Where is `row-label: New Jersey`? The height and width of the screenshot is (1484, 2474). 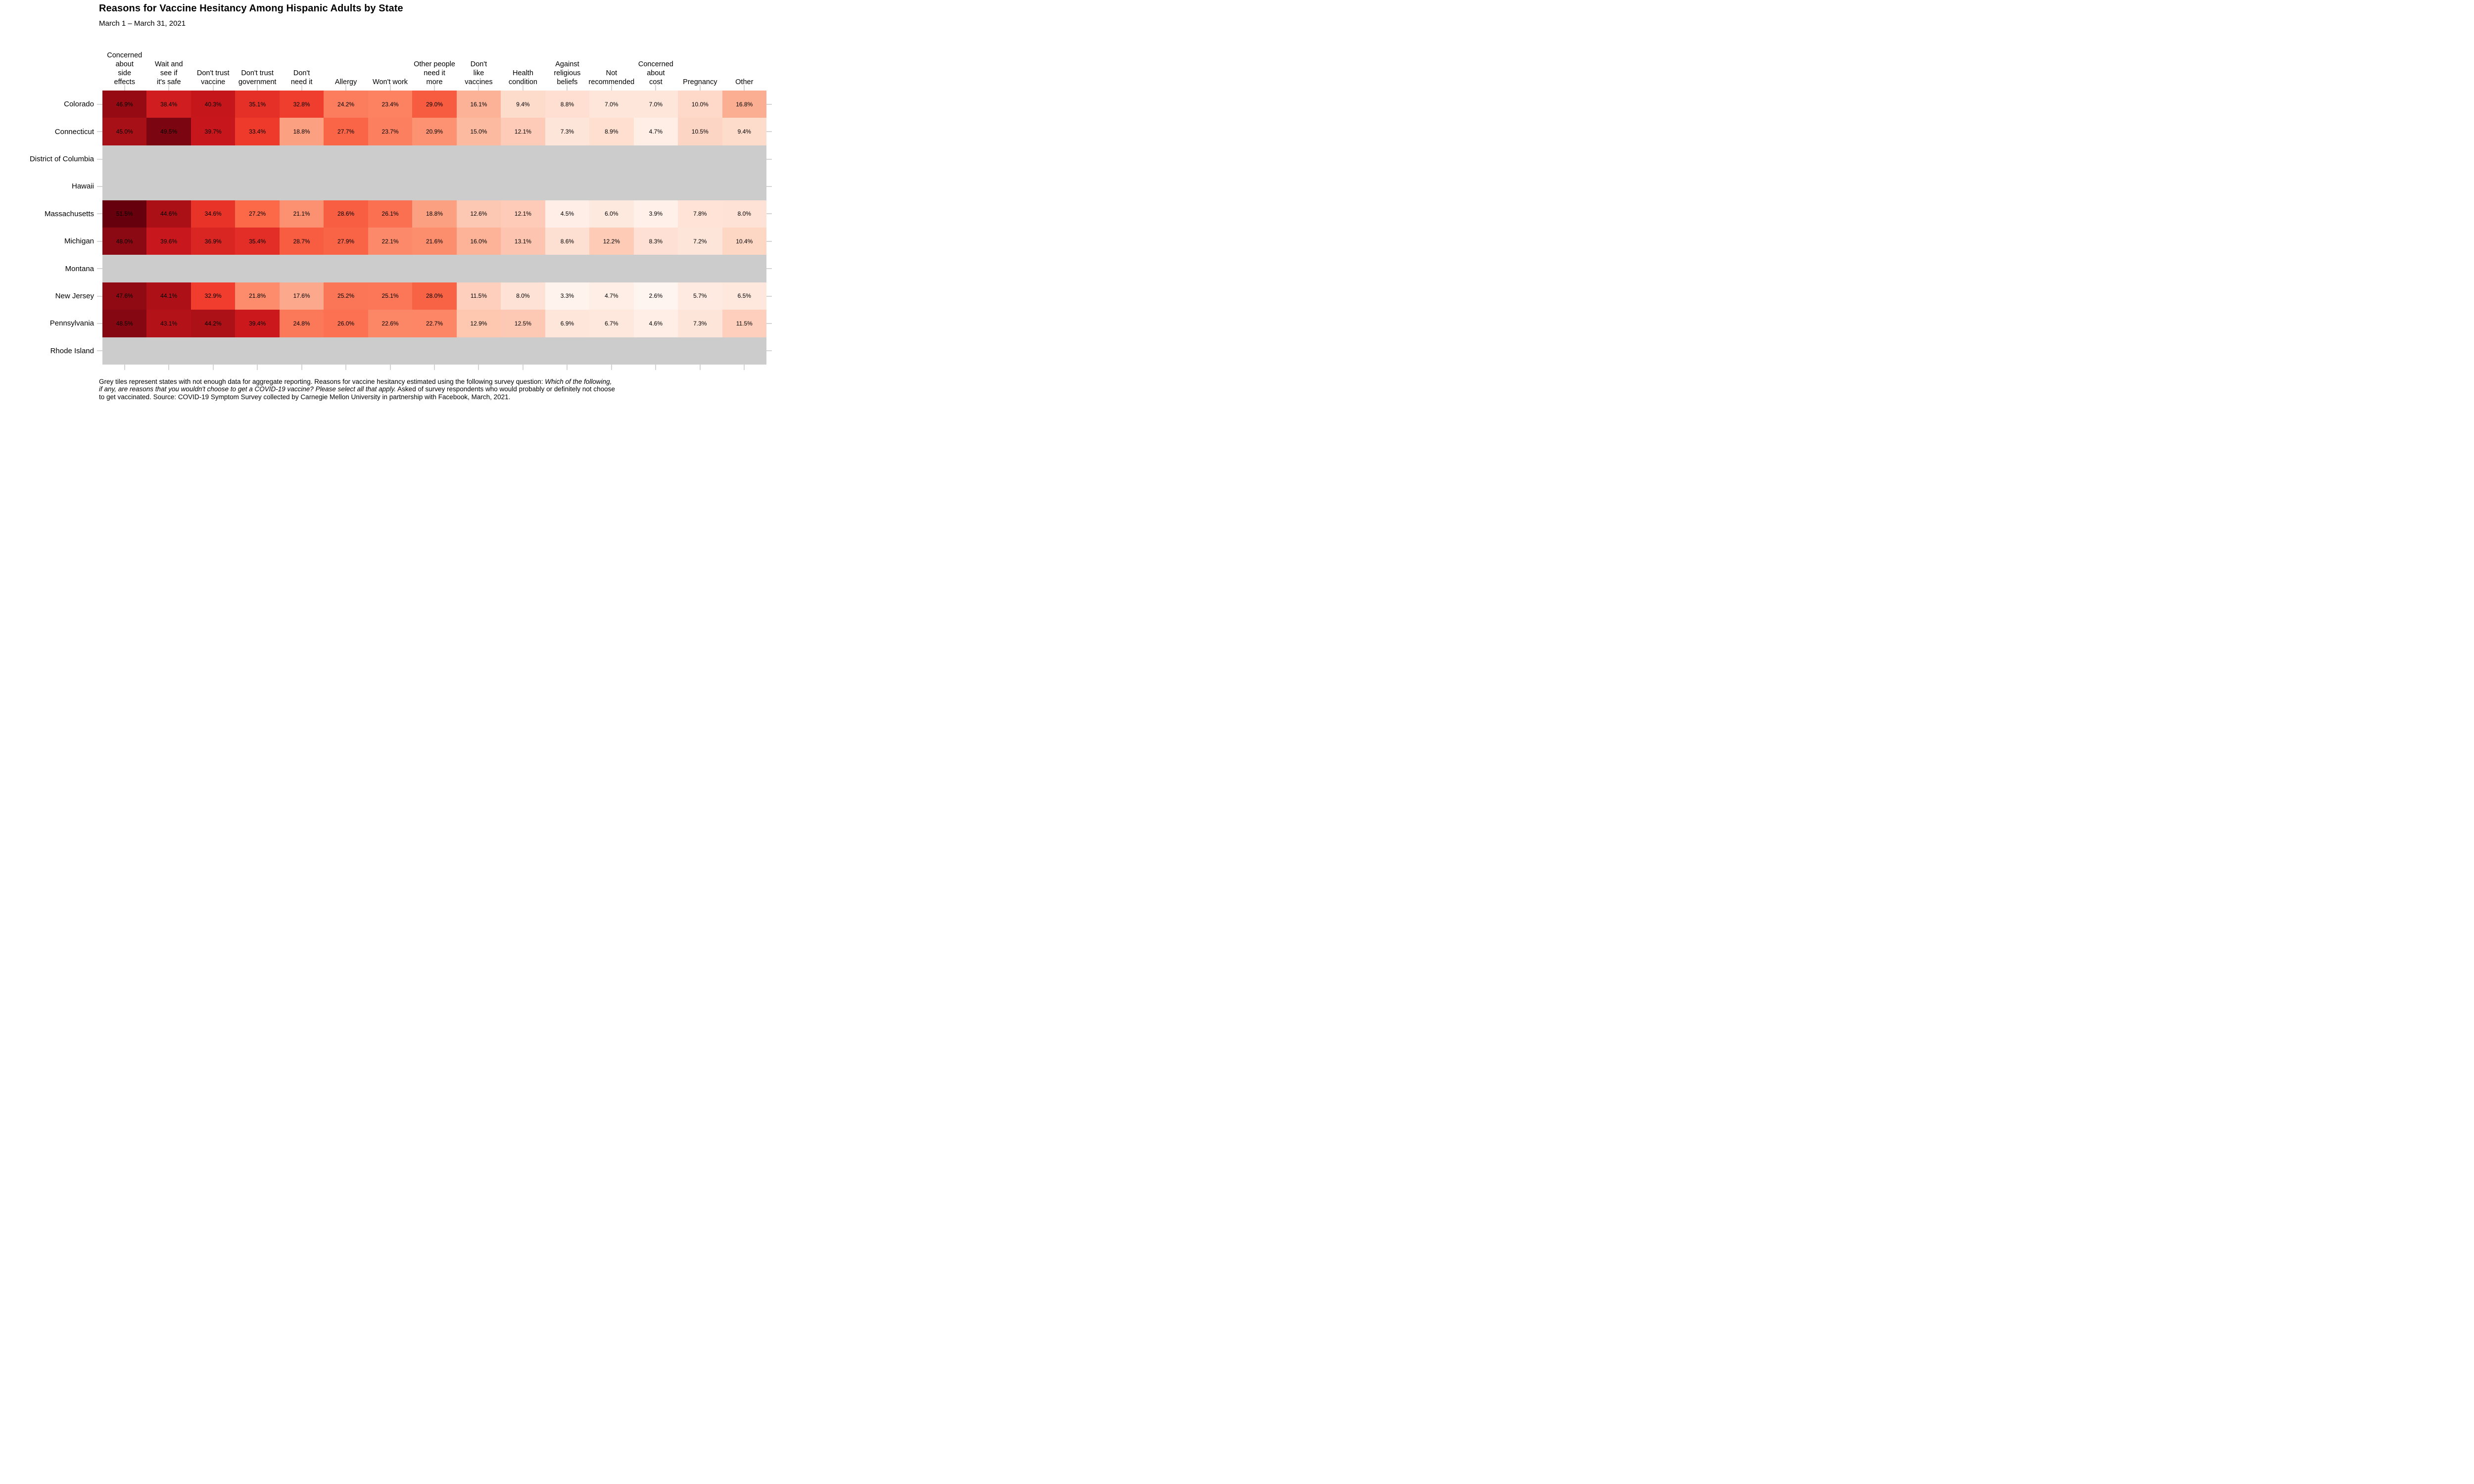 row-label: New Jersey is located at coordinates (75, 296).